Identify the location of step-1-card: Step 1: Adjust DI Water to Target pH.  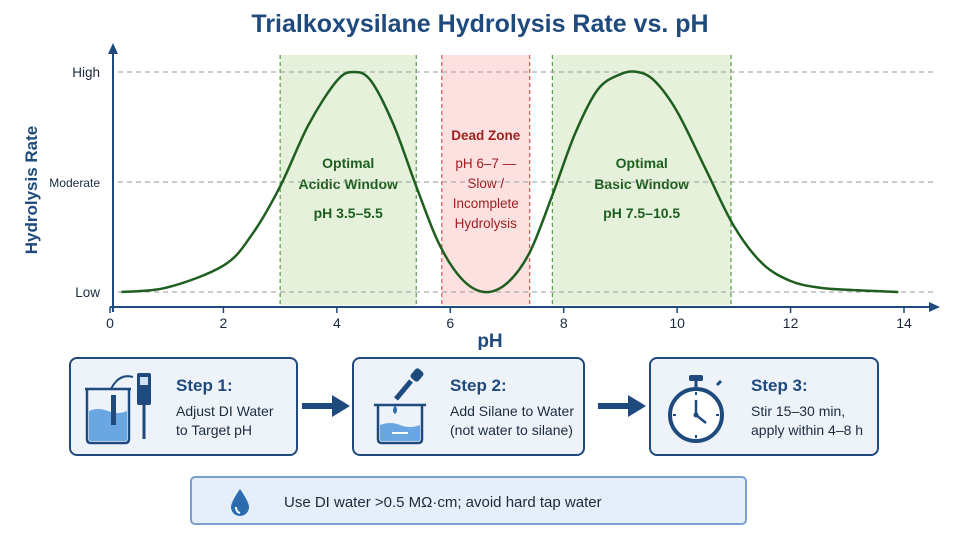
(183, 406).